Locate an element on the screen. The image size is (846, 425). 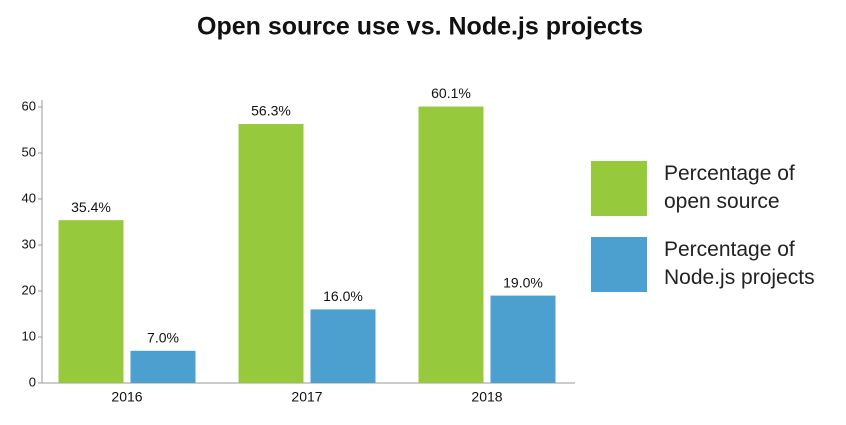
y-tick-label: 50 is located at coordinates (29, 151).